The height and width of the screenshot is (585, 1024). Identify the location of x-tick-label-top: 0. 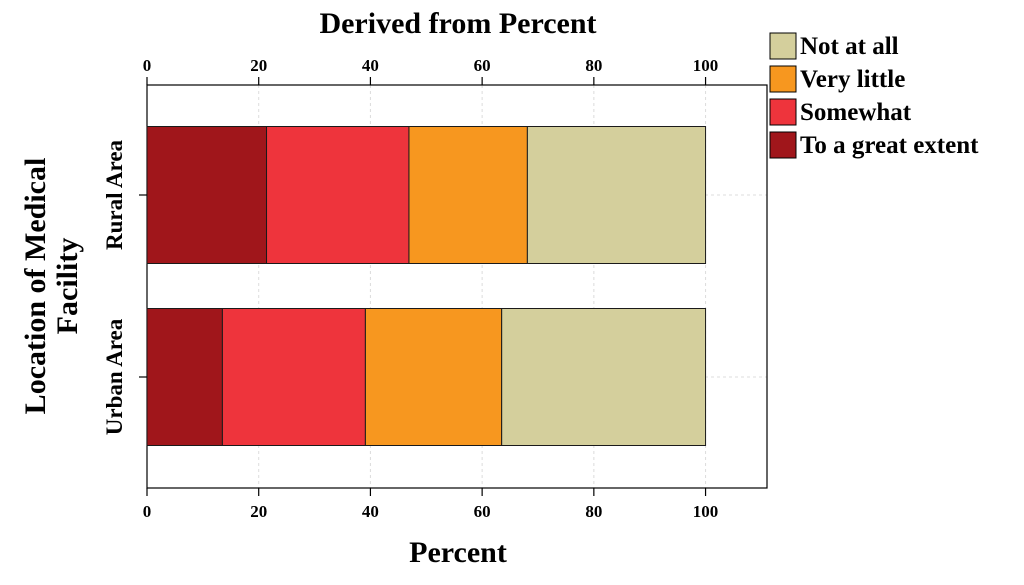
(147, 65).